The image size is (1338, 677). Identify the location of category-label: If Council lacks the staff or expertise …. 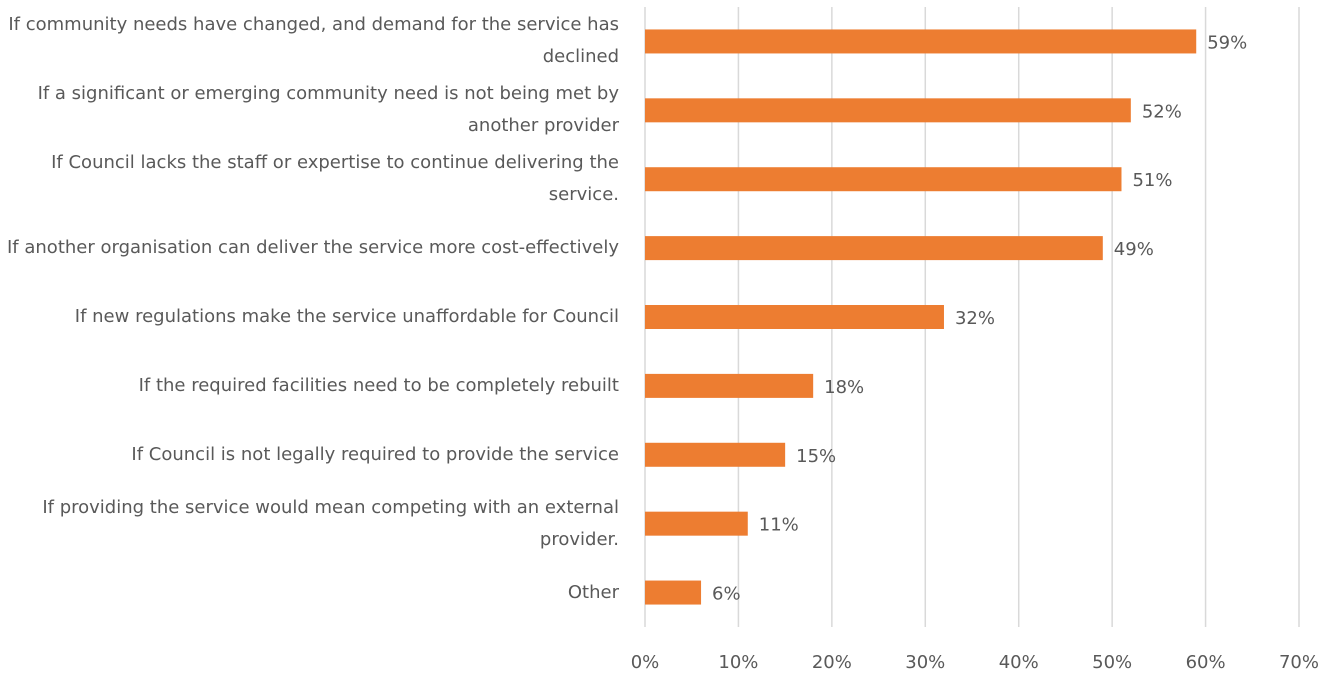
(335, 179).